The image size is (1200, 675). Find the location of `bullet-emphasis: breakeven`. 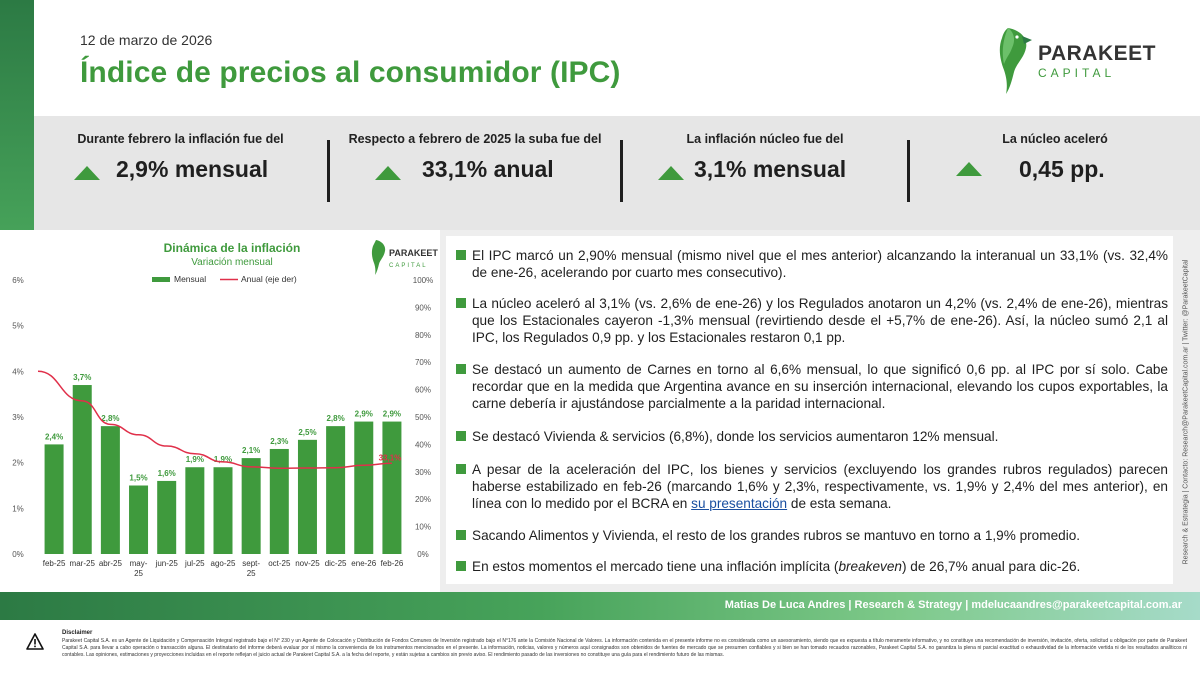

bullet-emphasis: breakeven is located at coordinates (870, 566).